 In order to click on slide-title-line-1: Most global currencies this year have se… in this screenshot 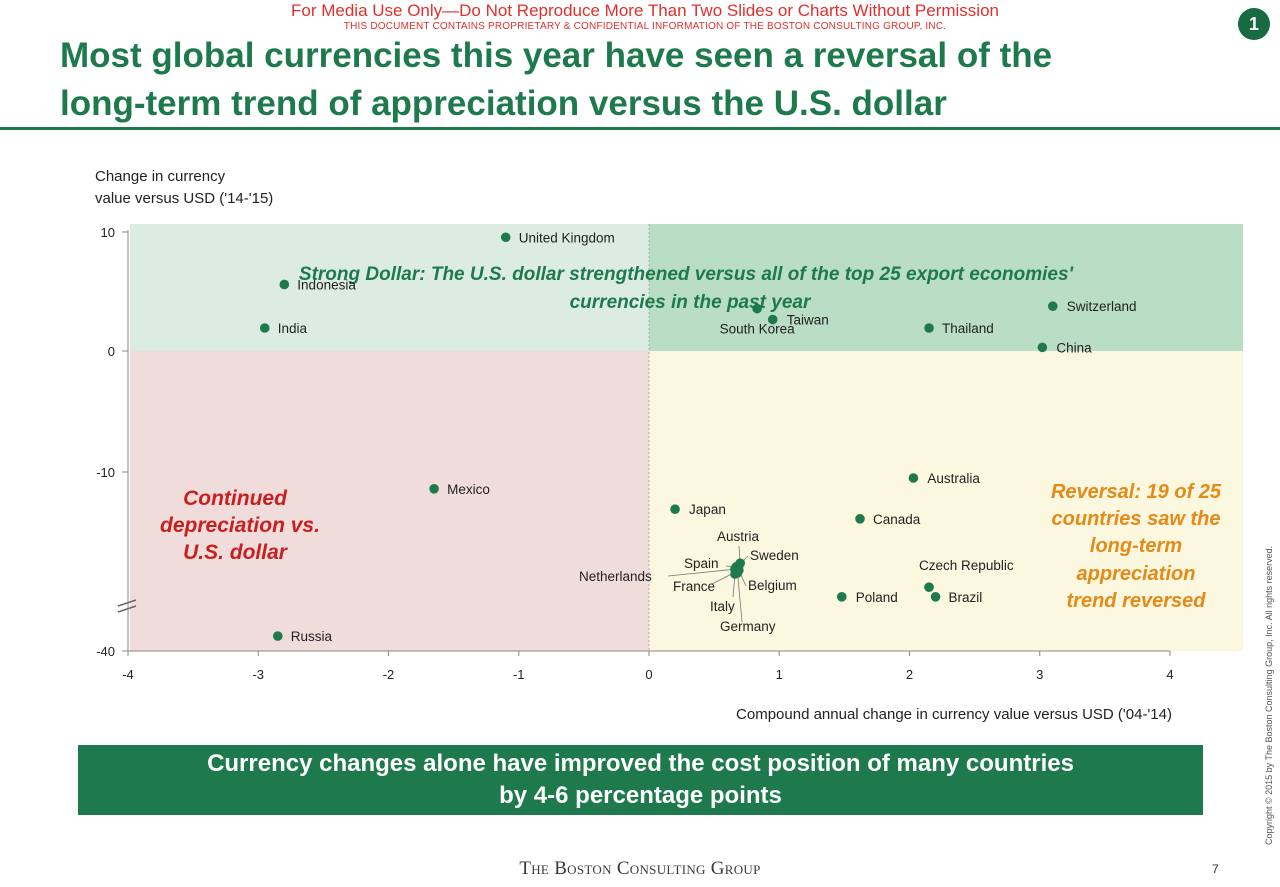, I will do `click(556, 55)`.